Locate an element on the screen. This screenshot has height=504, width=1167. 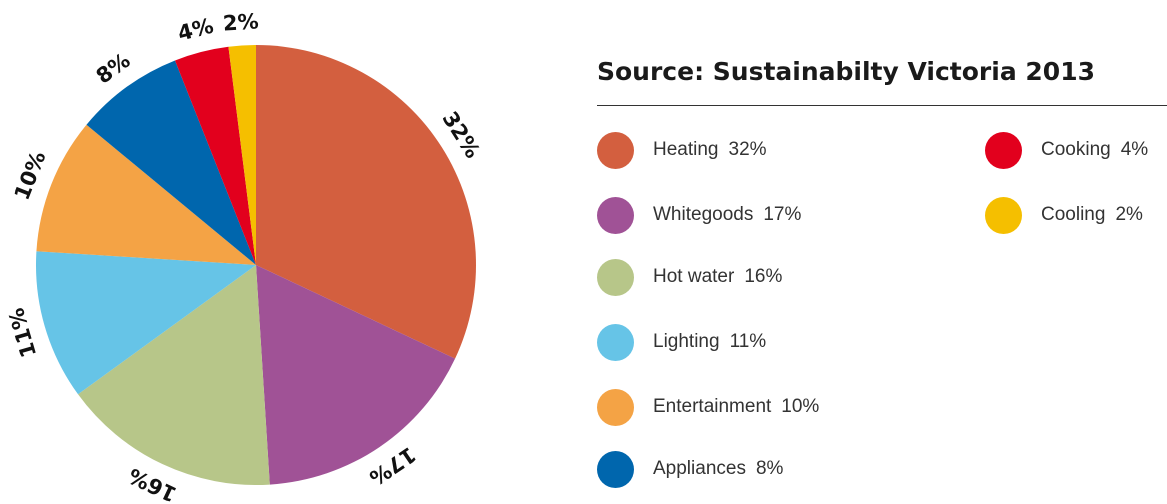
legend-item-lighting: Lighting 11% is located at coordinates (681, 342).